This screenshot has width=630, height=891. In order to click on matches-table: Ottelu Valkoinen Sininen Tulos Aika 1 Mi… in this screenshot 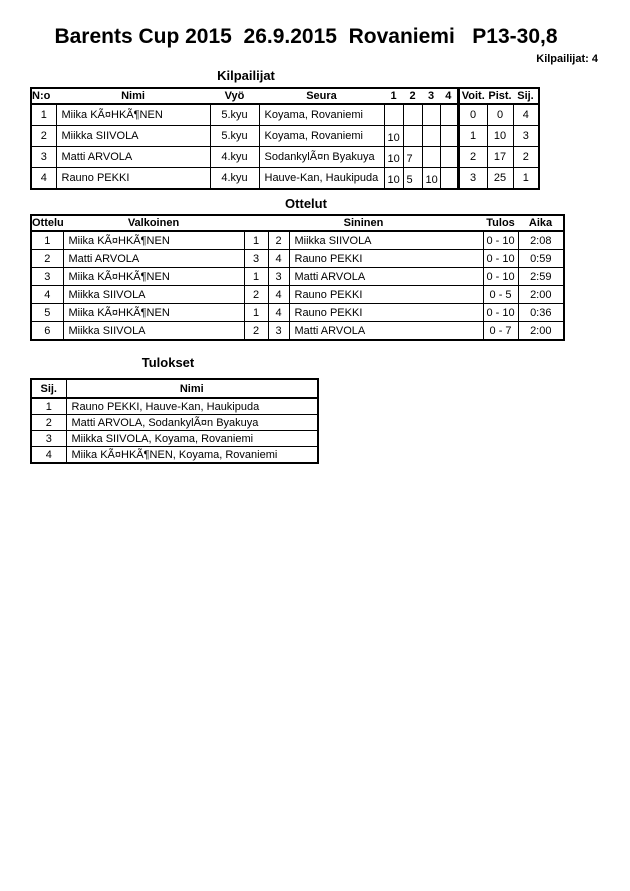, I will do `click(298, 277)`.